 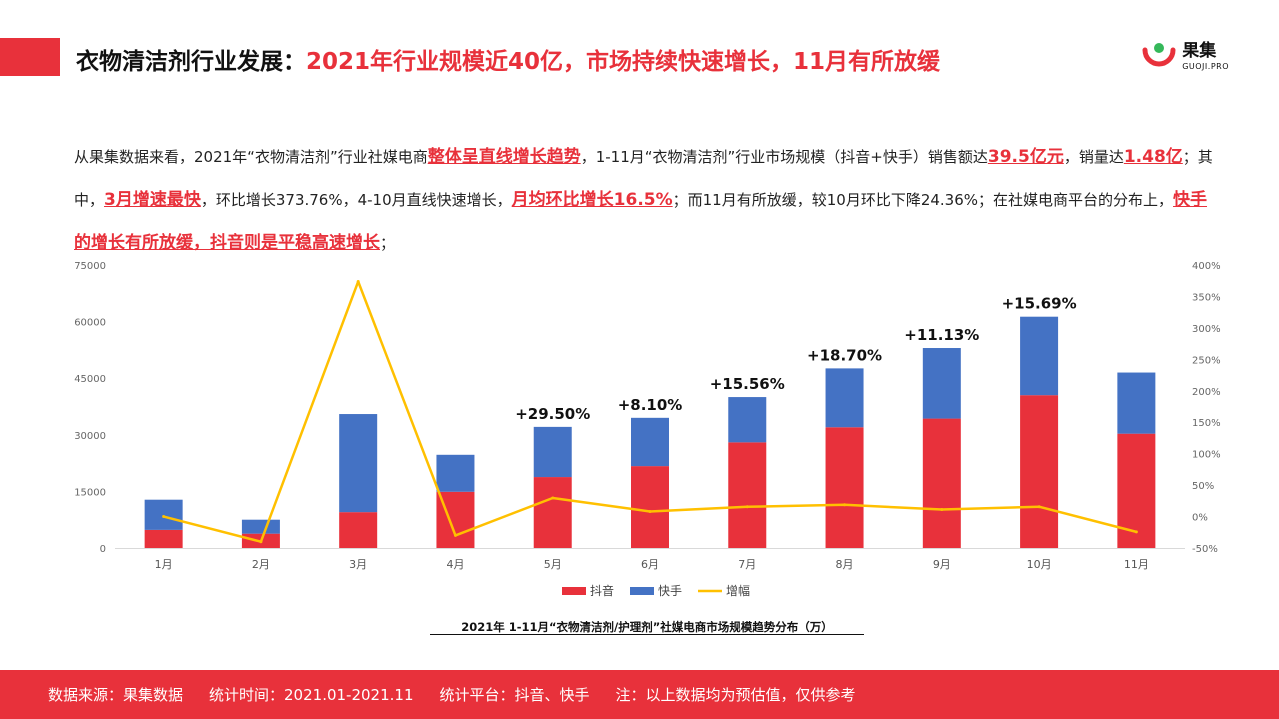 What do you see at coordinates (592, 200) in the screenshot?
I see `intro-highlight: 月均环比增长16.5%` at bounding box center [592, 200].